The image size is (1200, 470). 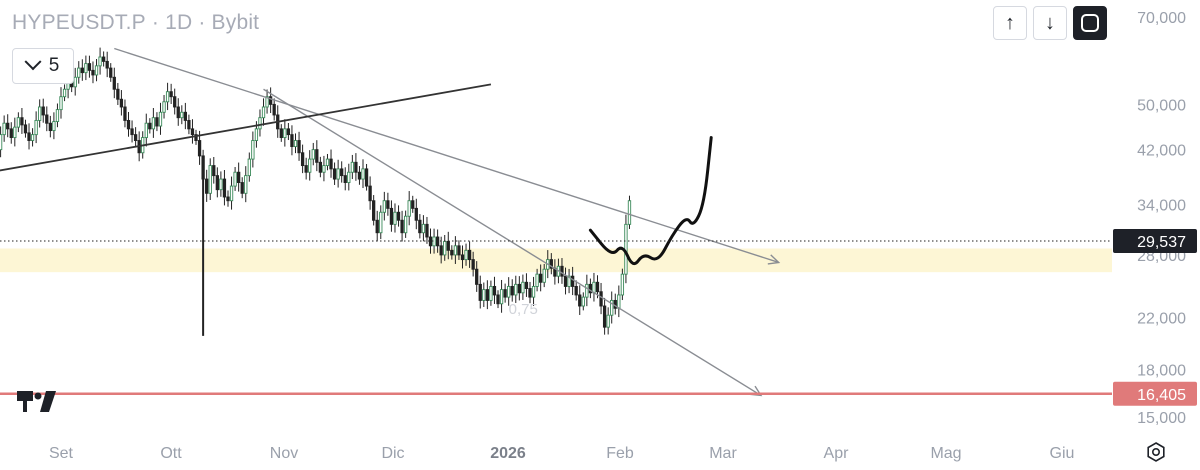 I want to click on y-tick-label: 42,000, so click(x=1161, y=151).